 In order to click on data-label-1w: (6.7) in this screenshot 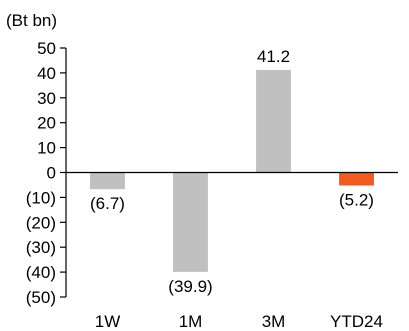, I will do `click(107, 203)`.